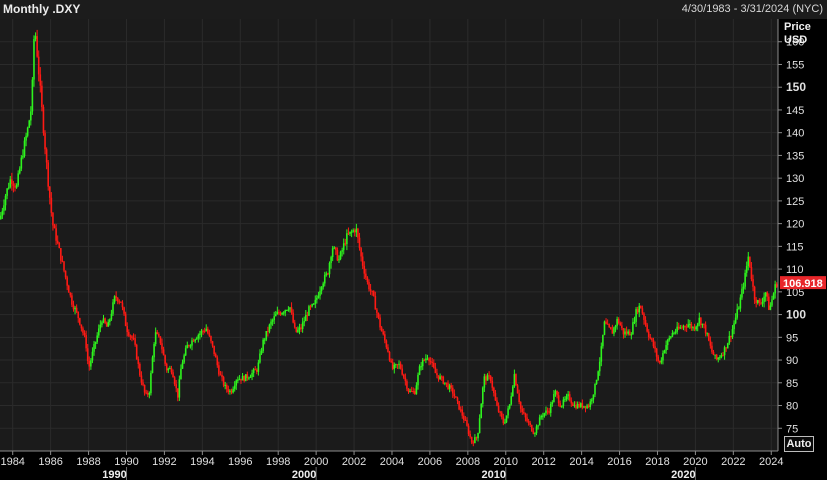 The image size is (827, 480). I want to click on last-price-tag: 106.918, so click(803, 283).